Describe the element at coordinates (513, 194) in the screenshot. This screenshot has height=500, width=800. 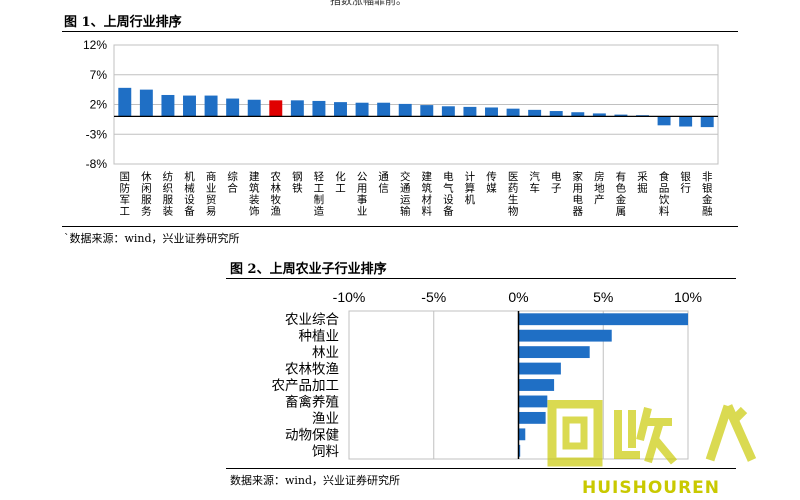
I see `x-tick-label: 医药生物` at that location.